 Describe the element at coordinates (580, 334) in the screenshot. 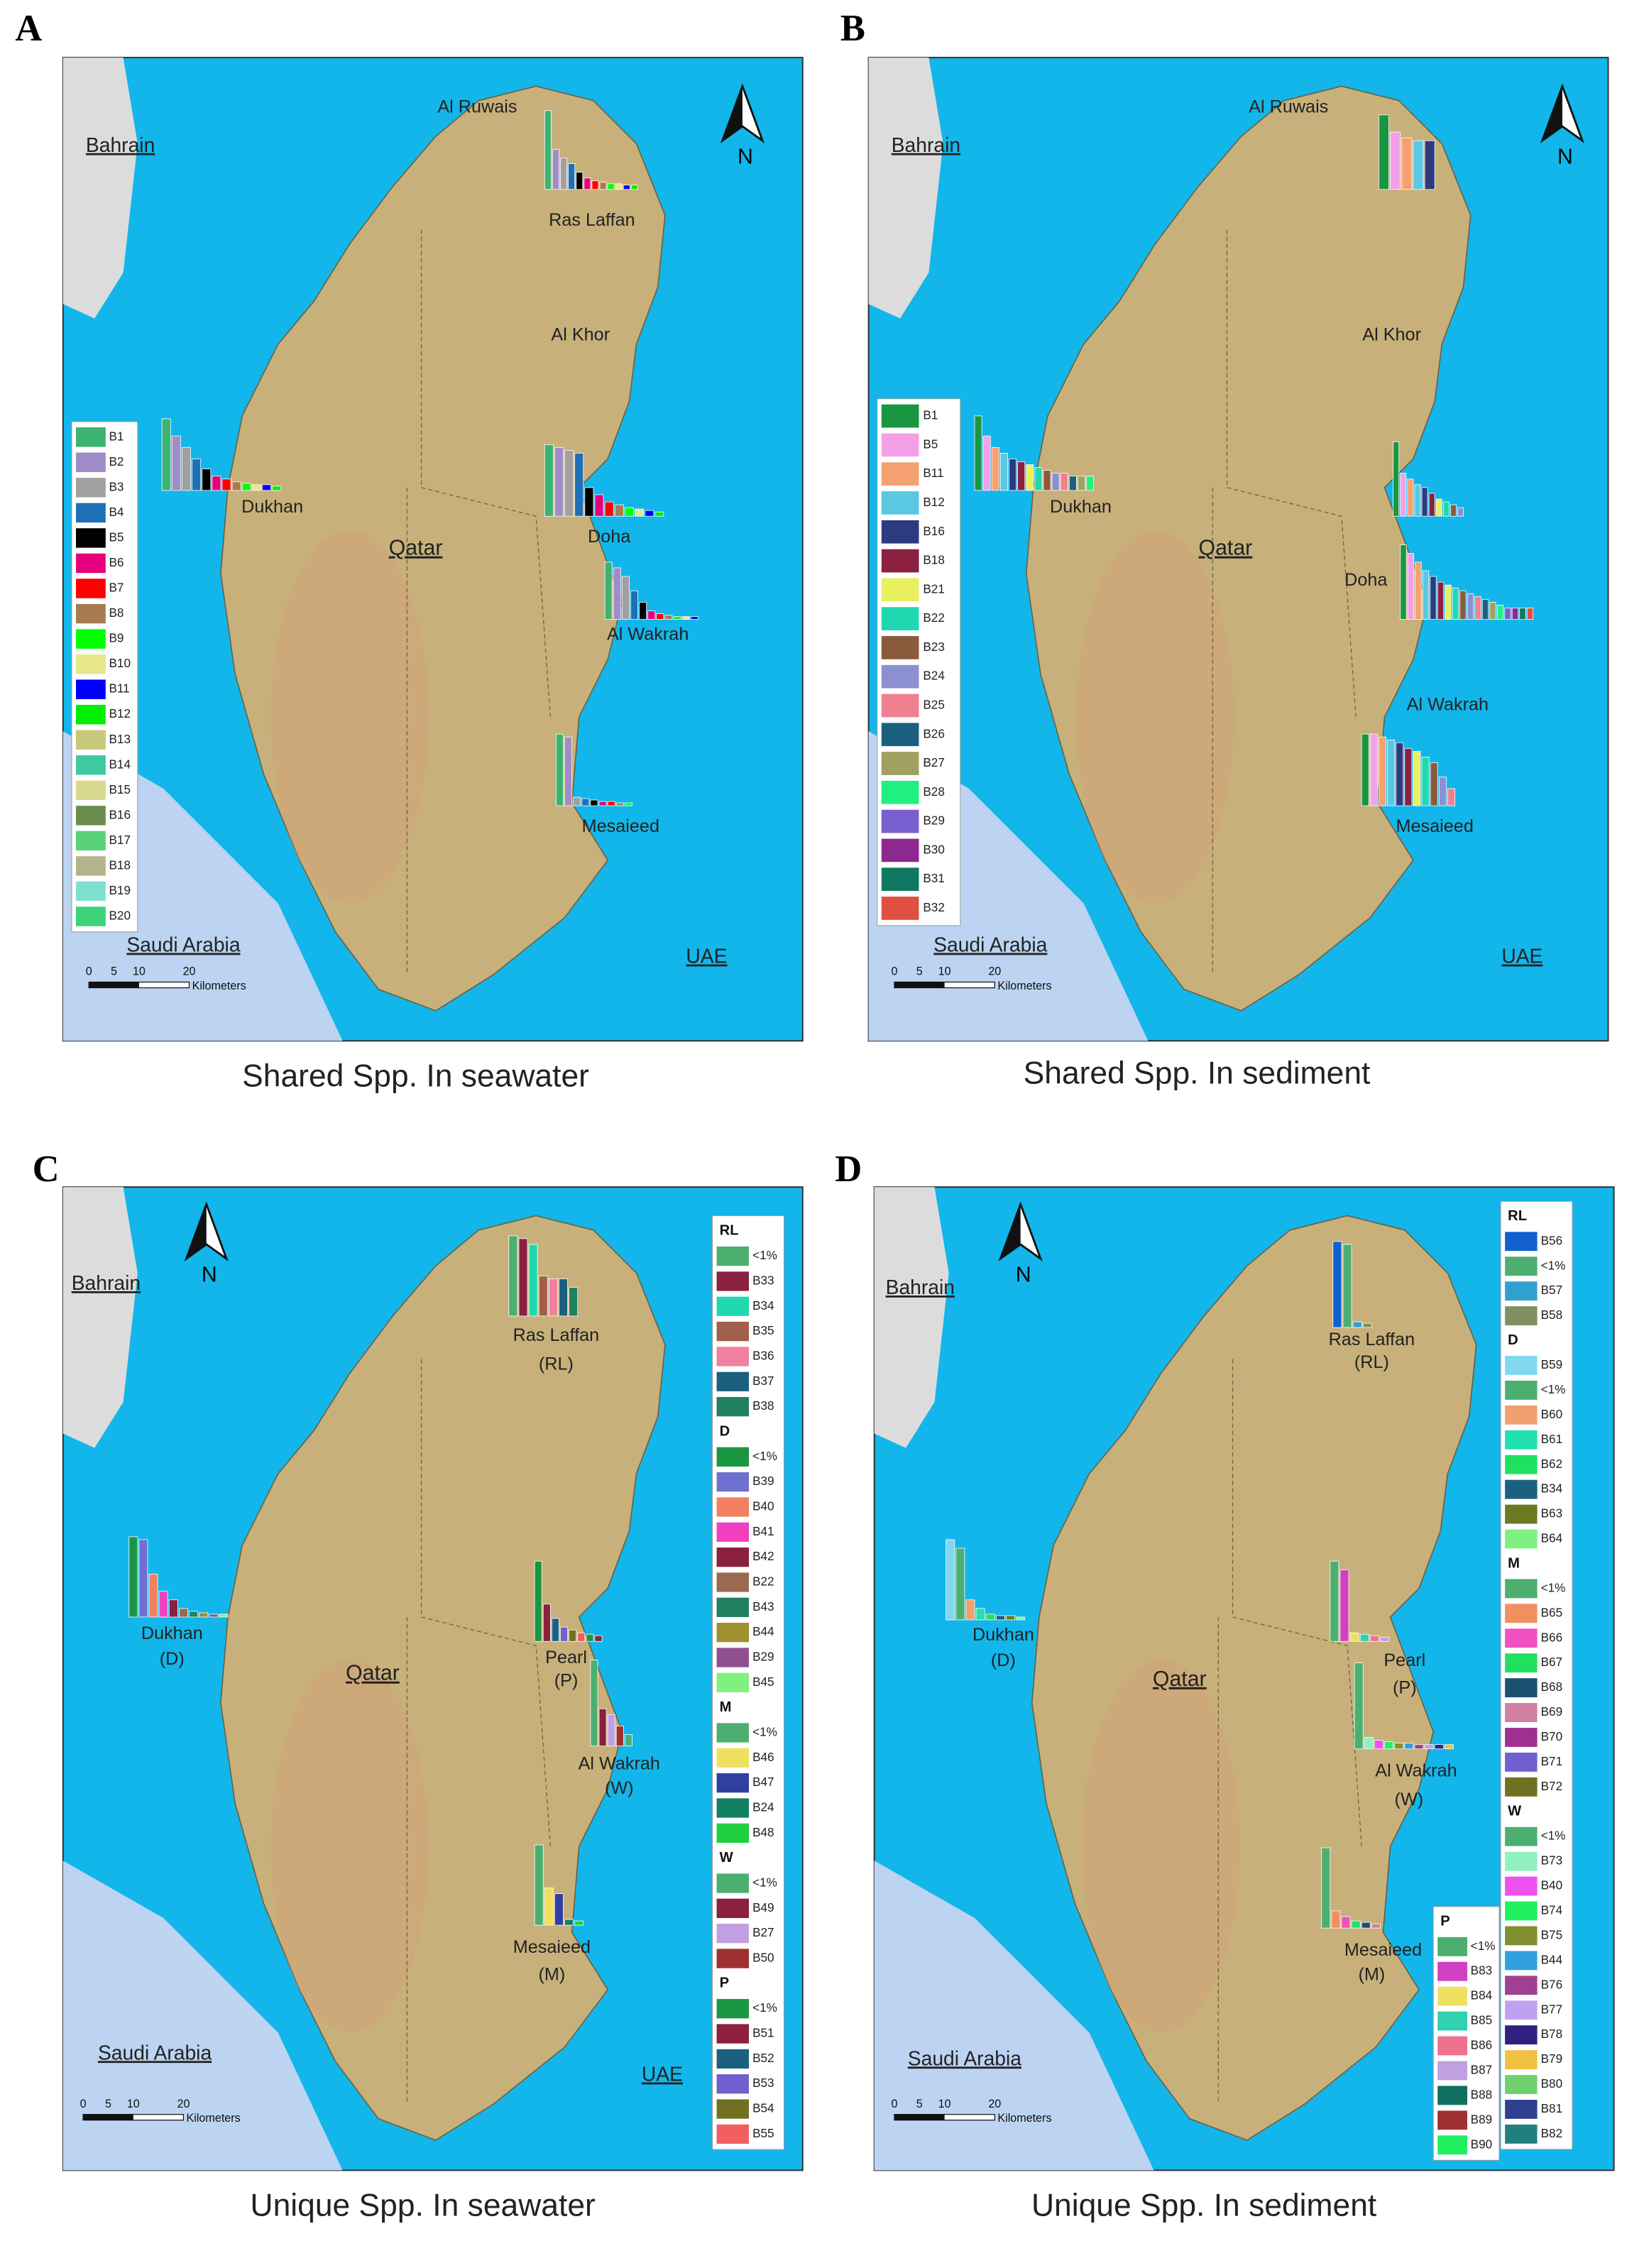

I see `place-label: Al Khor` at that location.